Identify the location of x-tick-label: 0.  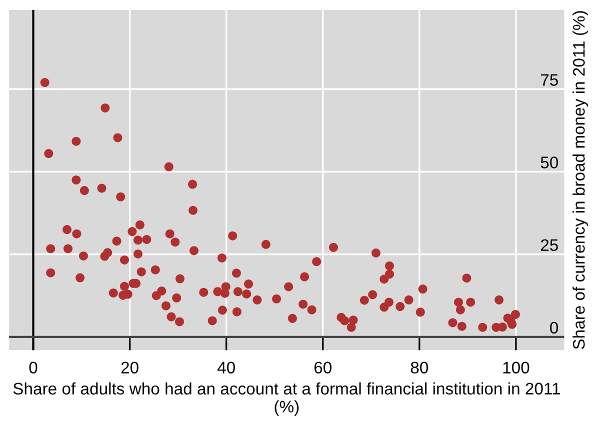
(33, 368).